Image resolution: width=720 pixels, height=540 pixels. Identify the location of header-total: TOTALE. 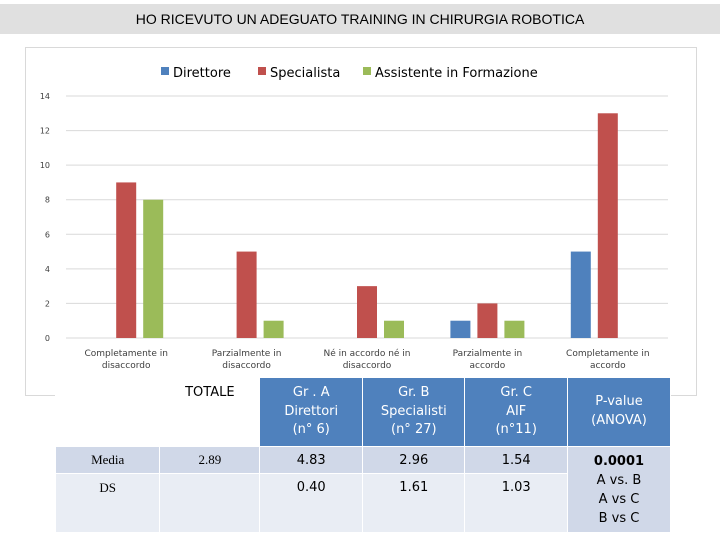
(210, 412).